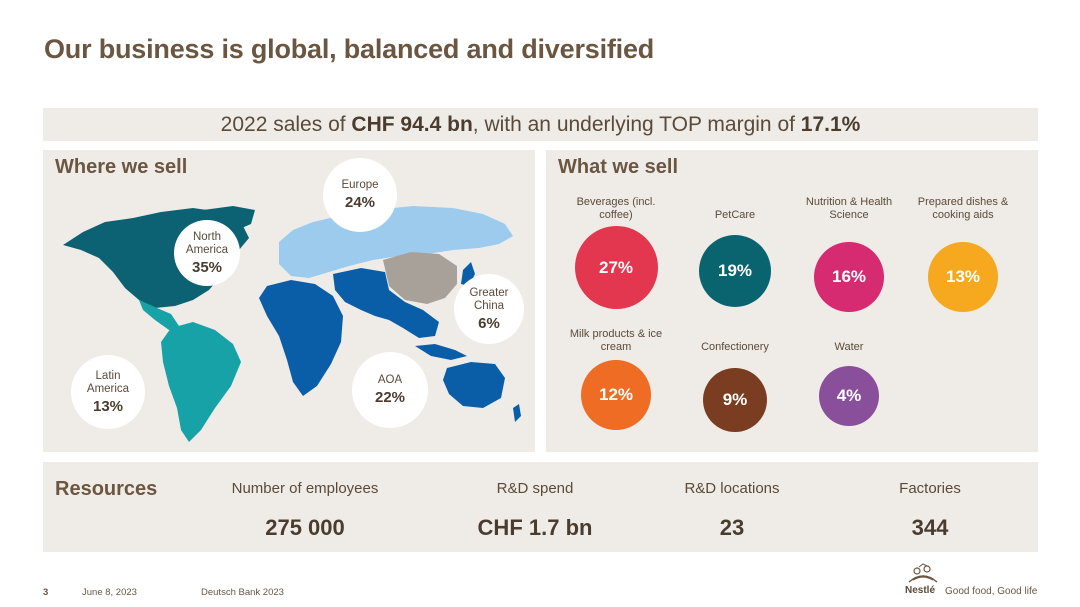 This screenshot has height=607, width=1080. Describe the element at coordinates (616, 208) in the screenshot. I see `category-label: Beverages (incl. coffee)` at that location.